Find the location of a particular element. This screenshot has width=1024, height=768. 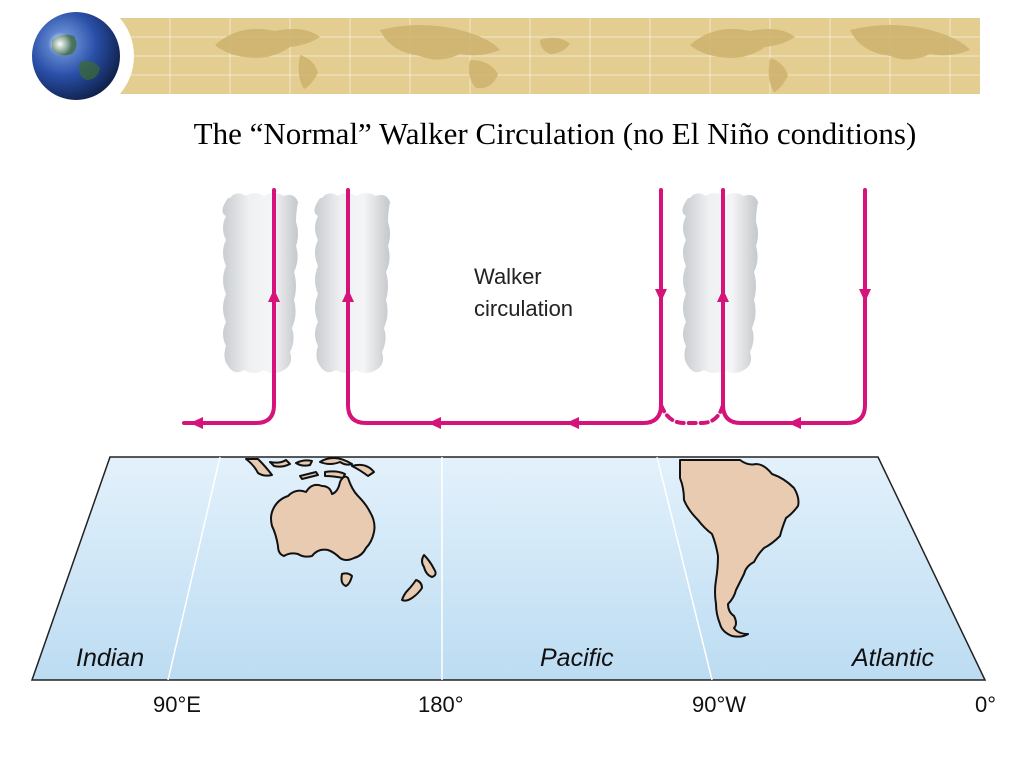

circulation-loop-central is located at coordinates (504, 306).